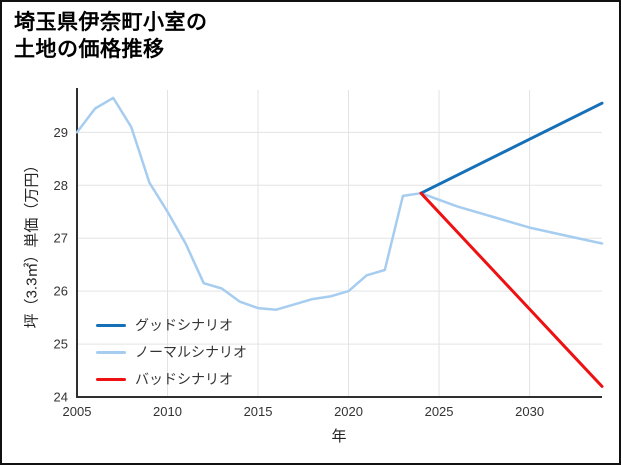 This screenshot has width=621, height=465. Describe the element at coordinates (61, 132) in the screenshot. I see `y-tick-label: 29` at that location.